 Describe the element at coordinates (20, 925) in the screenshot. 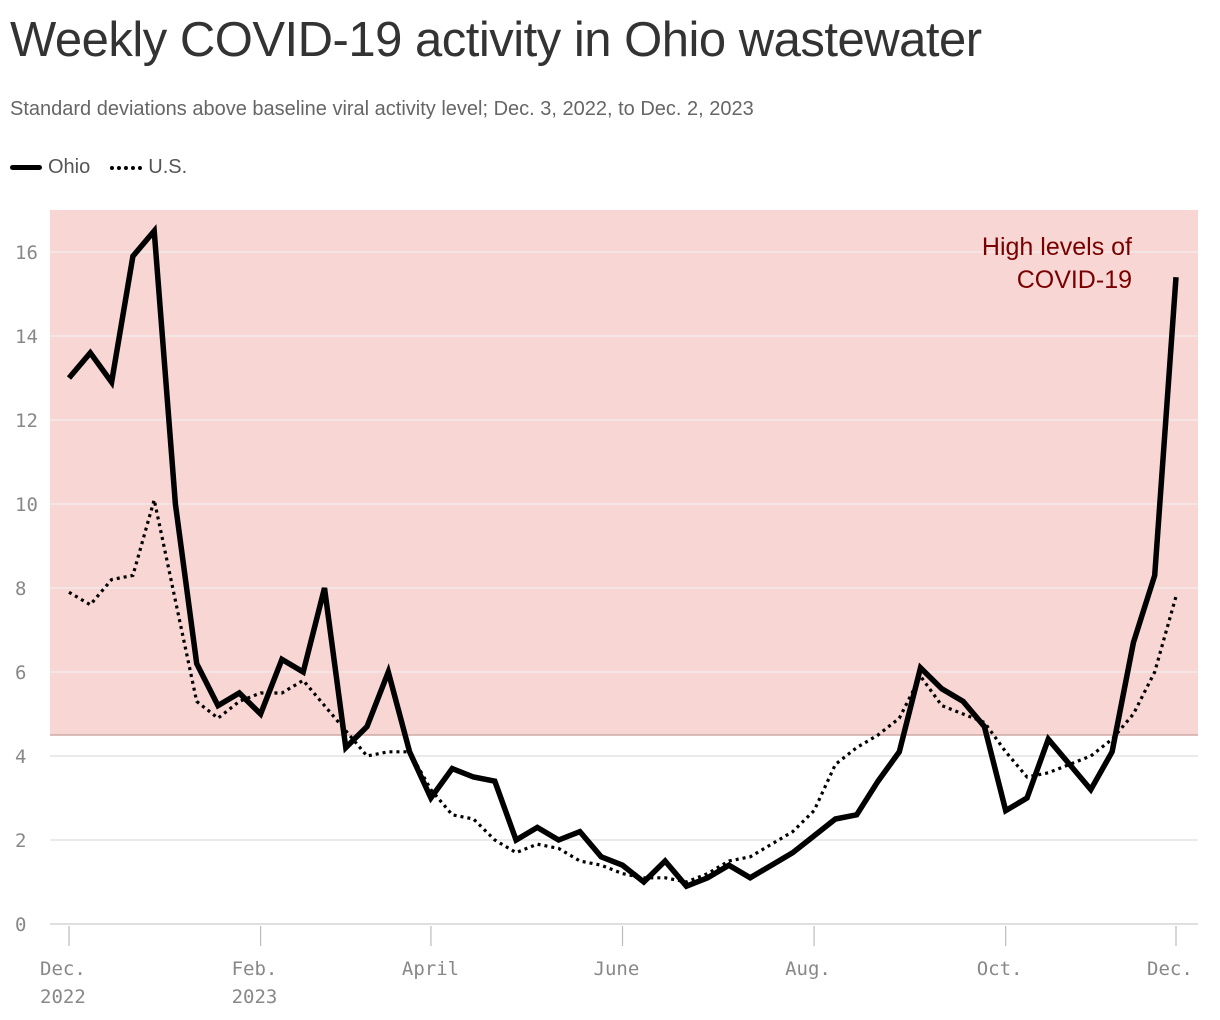

I see `y-tick-label: 0` at that location.